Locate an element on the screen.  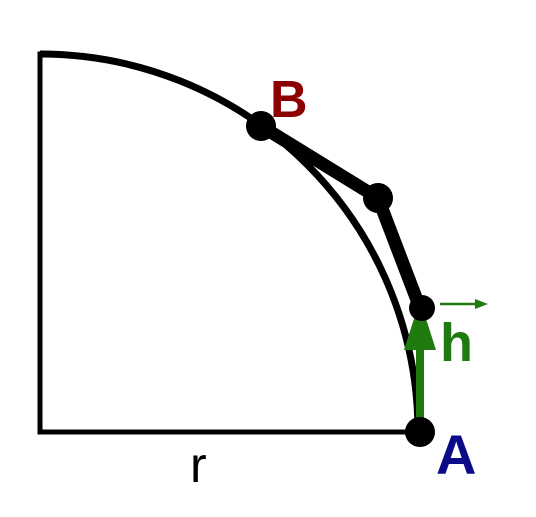
label-vector-h: h is located at coordinates (456, 343).